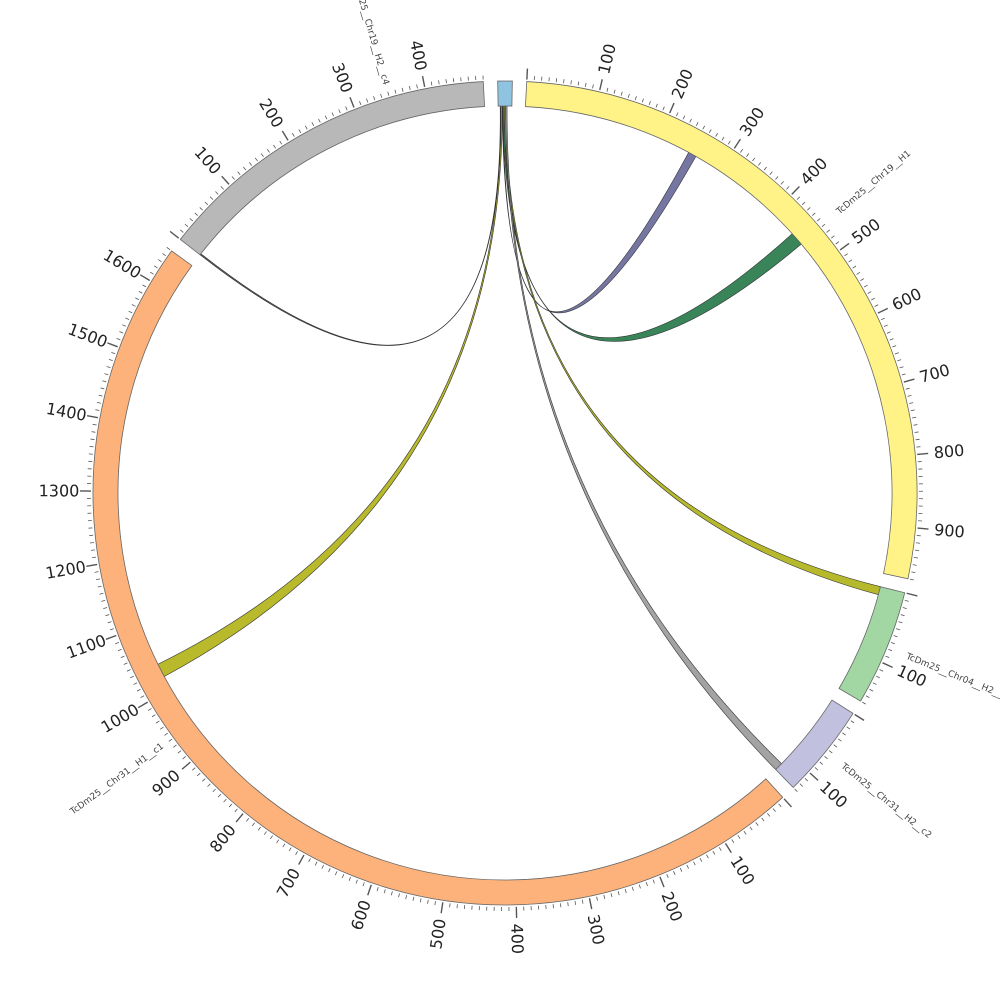 This screenshot has height=1000, width=1000. What do you see at coordinates (122, 263) in the screenshot?
I see `tick-label-tcdm25-chr31-h1-c1: 1600` at bounding box center [122, 263].